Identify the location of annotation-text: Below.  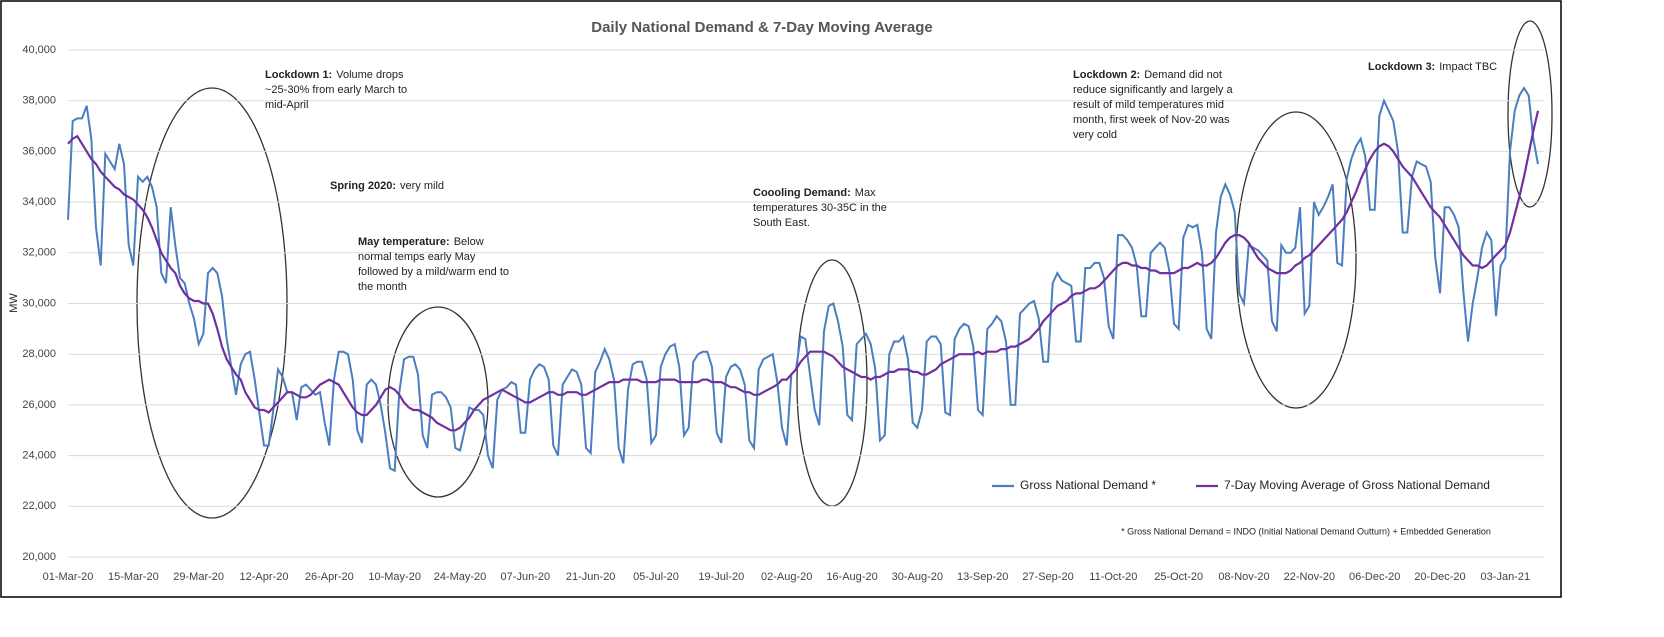
(469, 242).